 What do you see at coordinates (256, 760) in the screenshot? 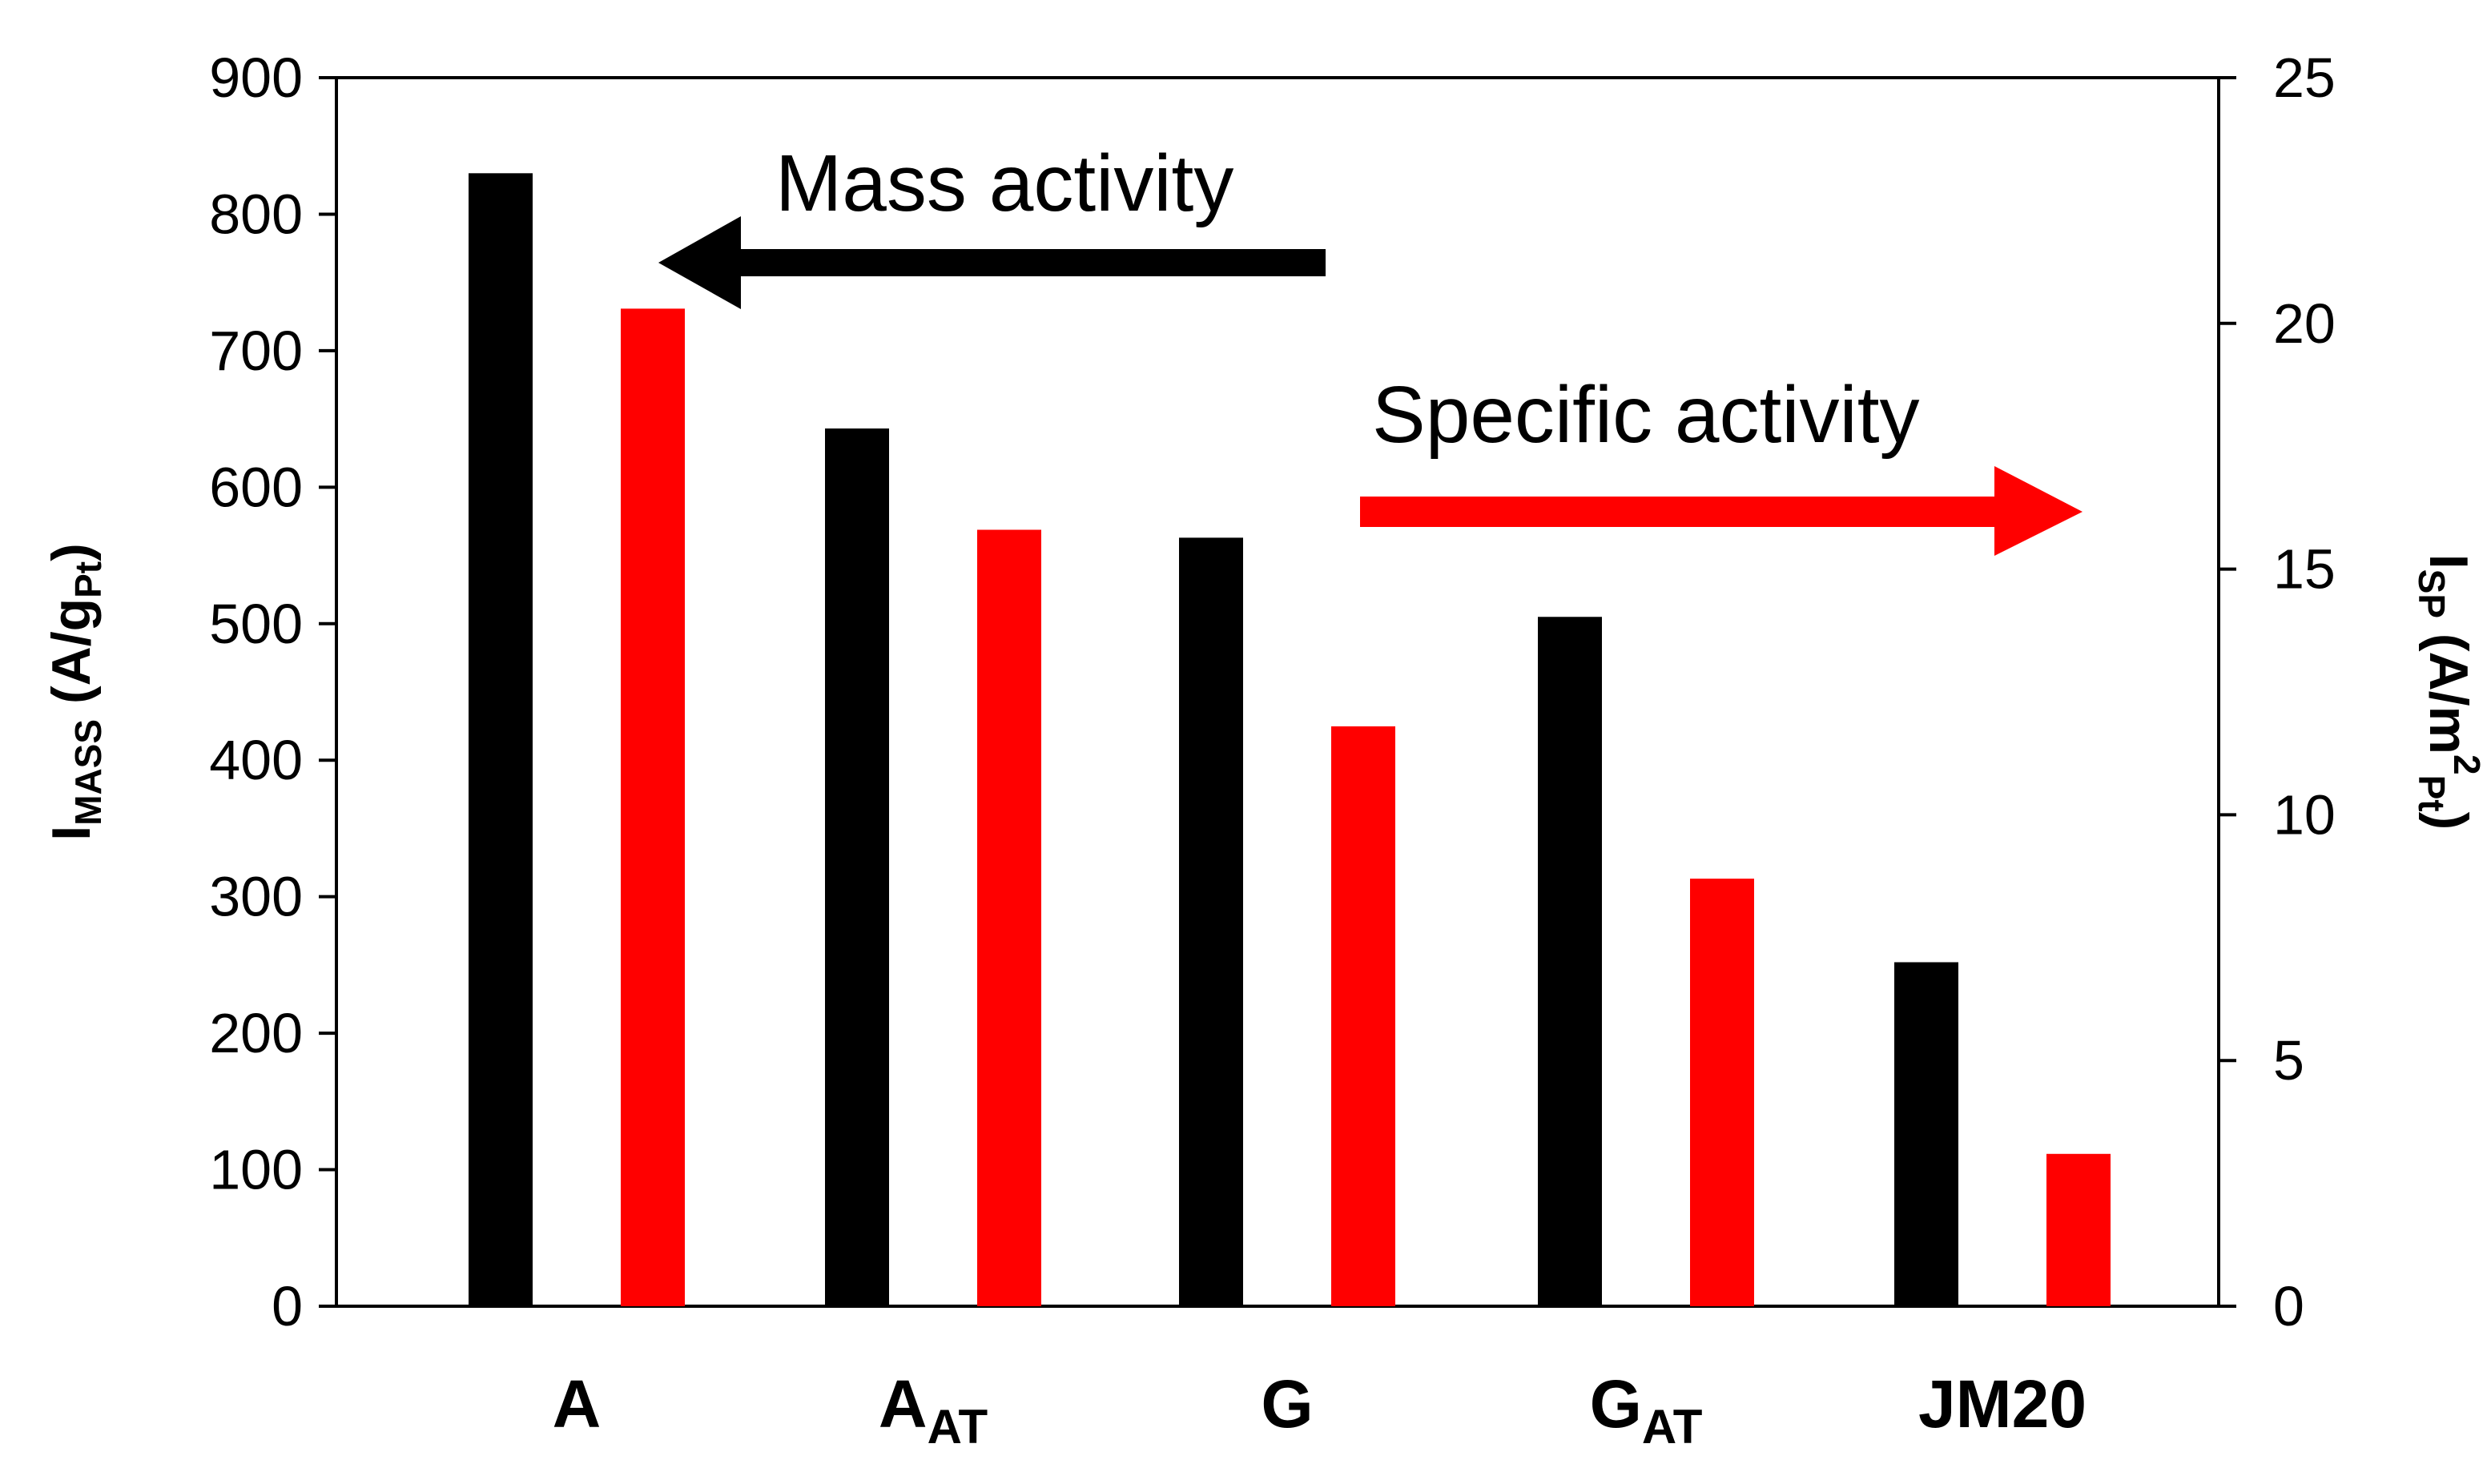
I see `left-tick-label-4: 400` at bounding box center [256, 760].